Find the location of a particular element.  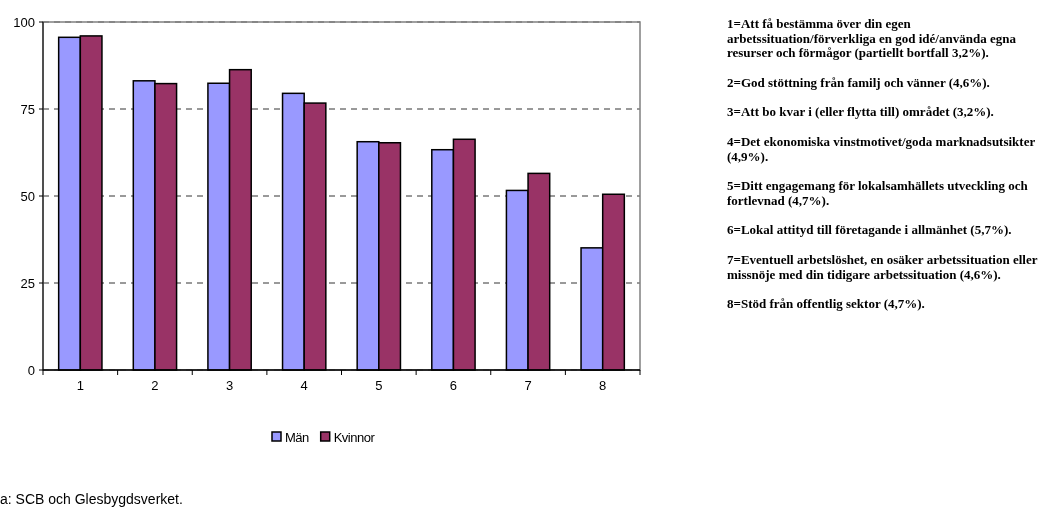

y-tick-label: 0 is located at coordinates (31, 370).